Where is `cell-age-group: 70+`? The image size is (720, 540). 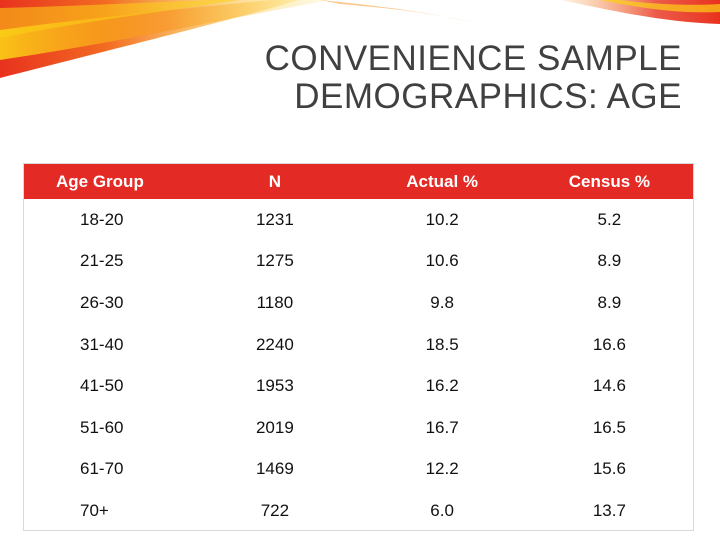 cell-age-group: 70+ is located at coordinates (94, 510).